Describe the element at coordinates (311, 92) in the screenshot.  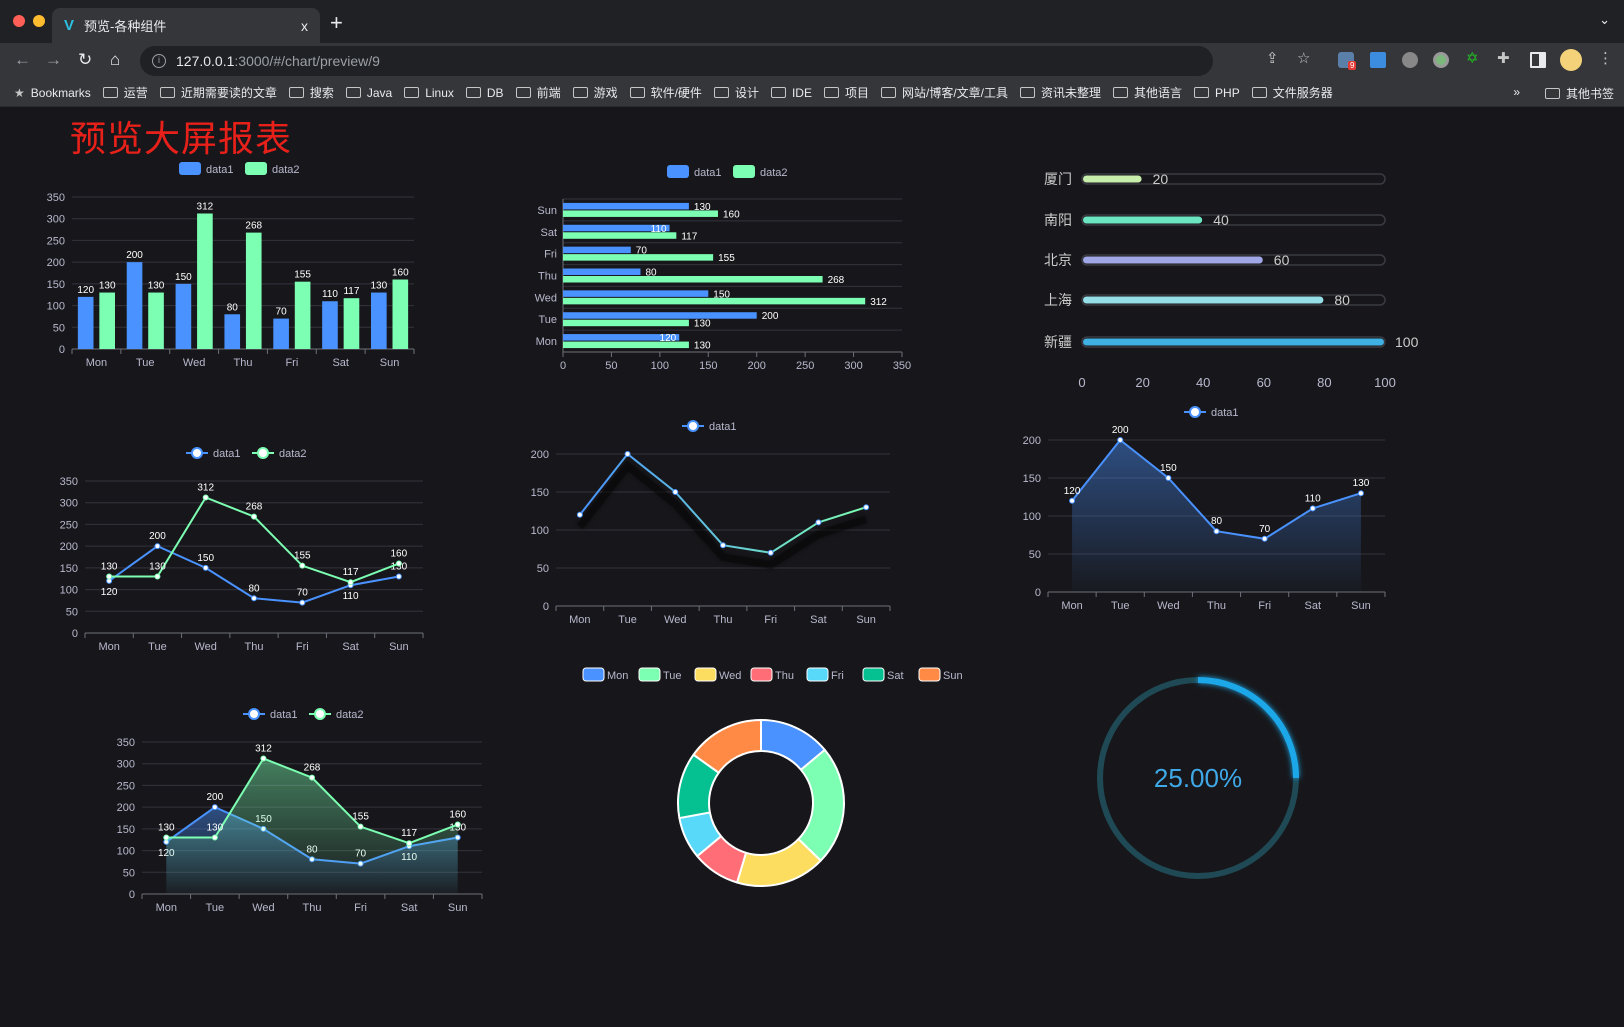
I see `bookmark-item: 搜索` at that location.